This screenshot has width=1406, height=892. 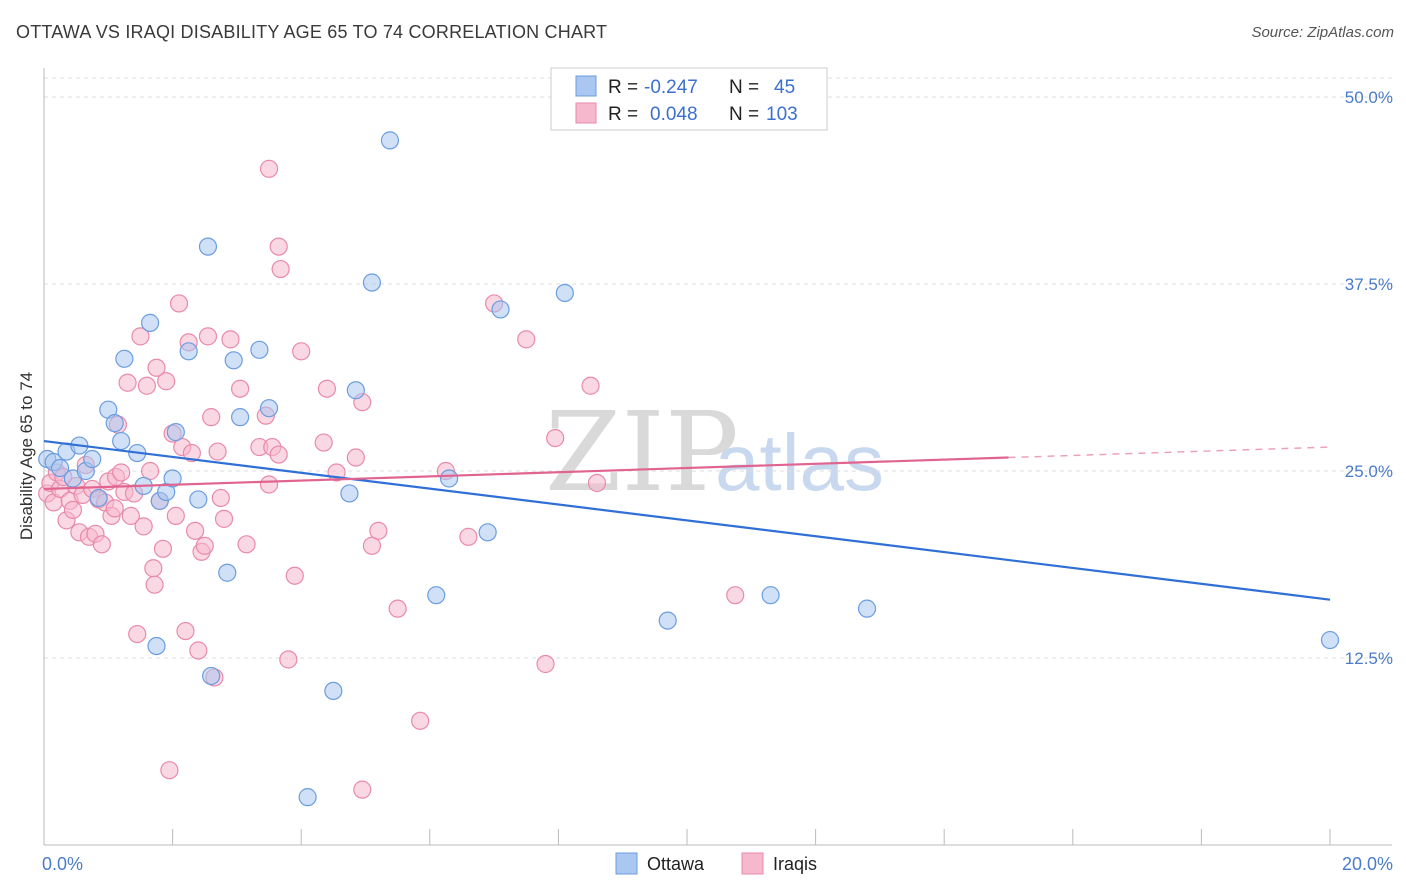 I want to click on watermark-zip: ZIP, so click(x=642, y=452).